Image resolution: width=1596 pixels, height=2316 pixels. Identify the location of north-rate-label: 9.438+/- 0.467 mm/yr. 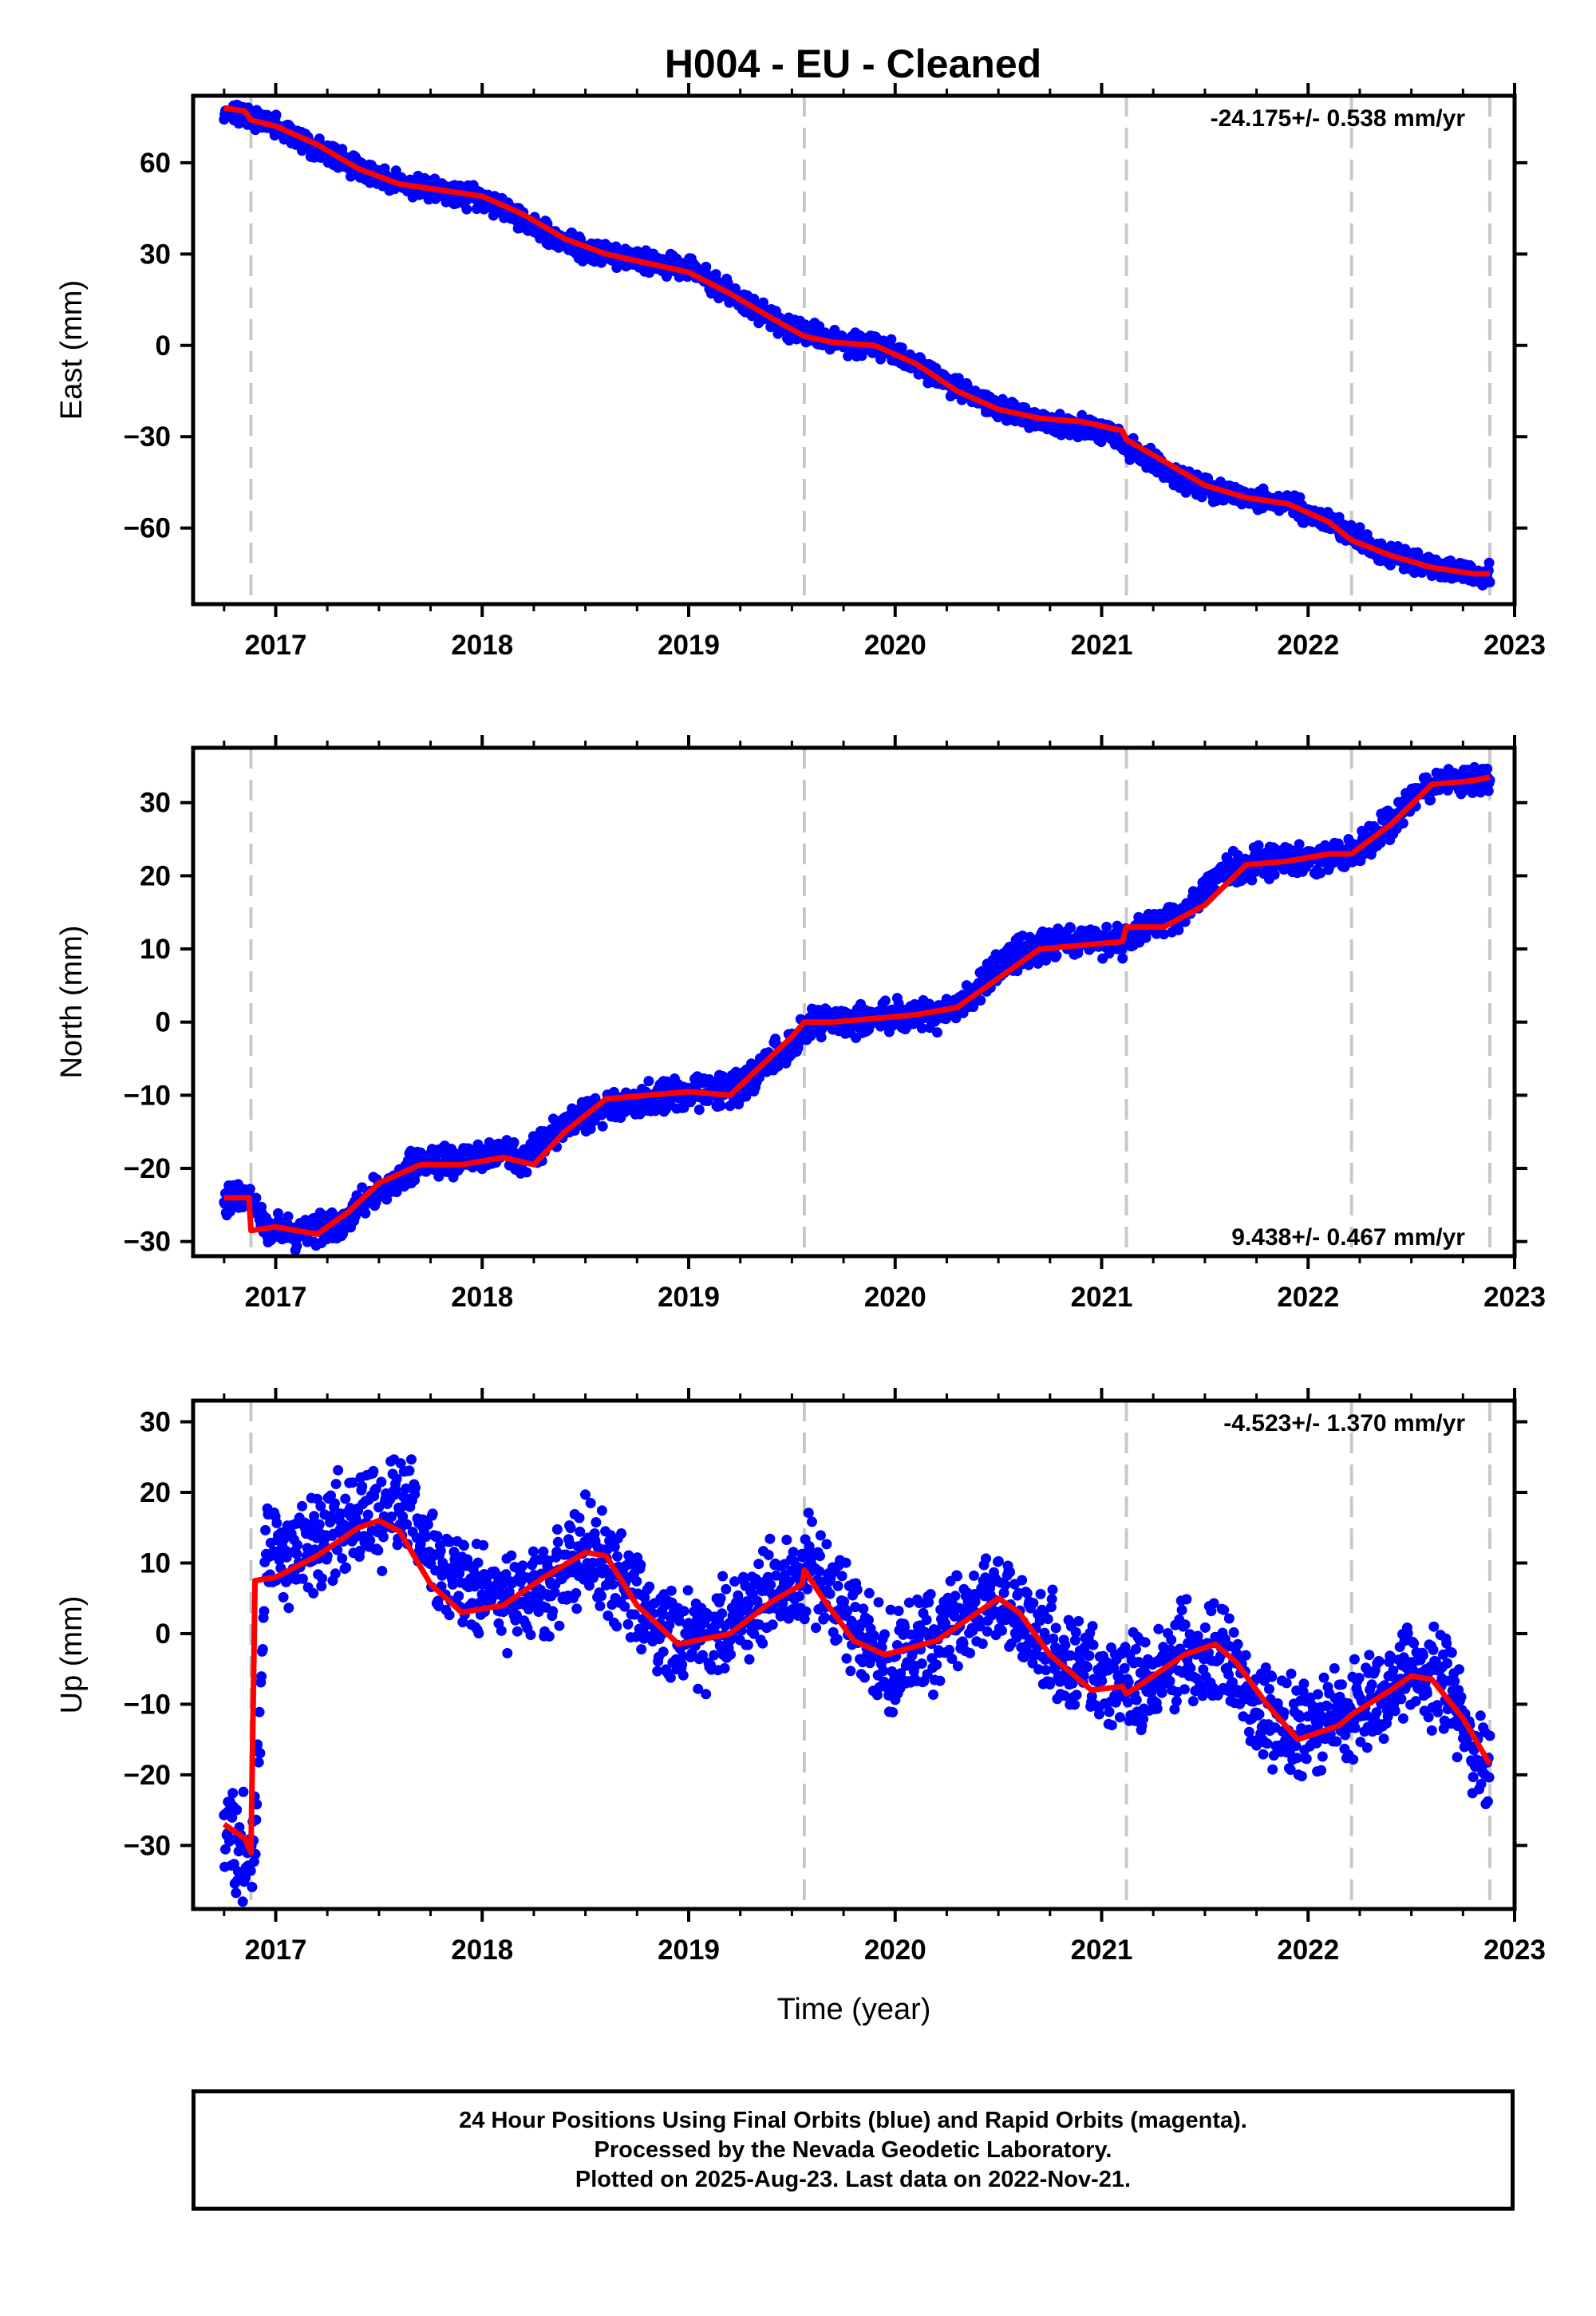
(1348, 1237).